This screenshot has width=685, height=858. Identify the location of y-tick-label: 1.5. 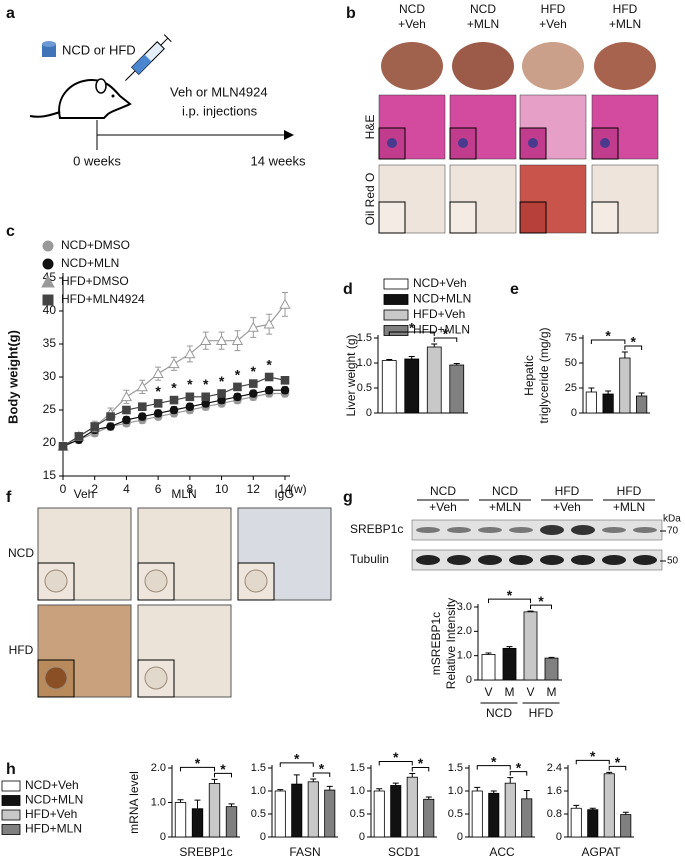
(455, 768).